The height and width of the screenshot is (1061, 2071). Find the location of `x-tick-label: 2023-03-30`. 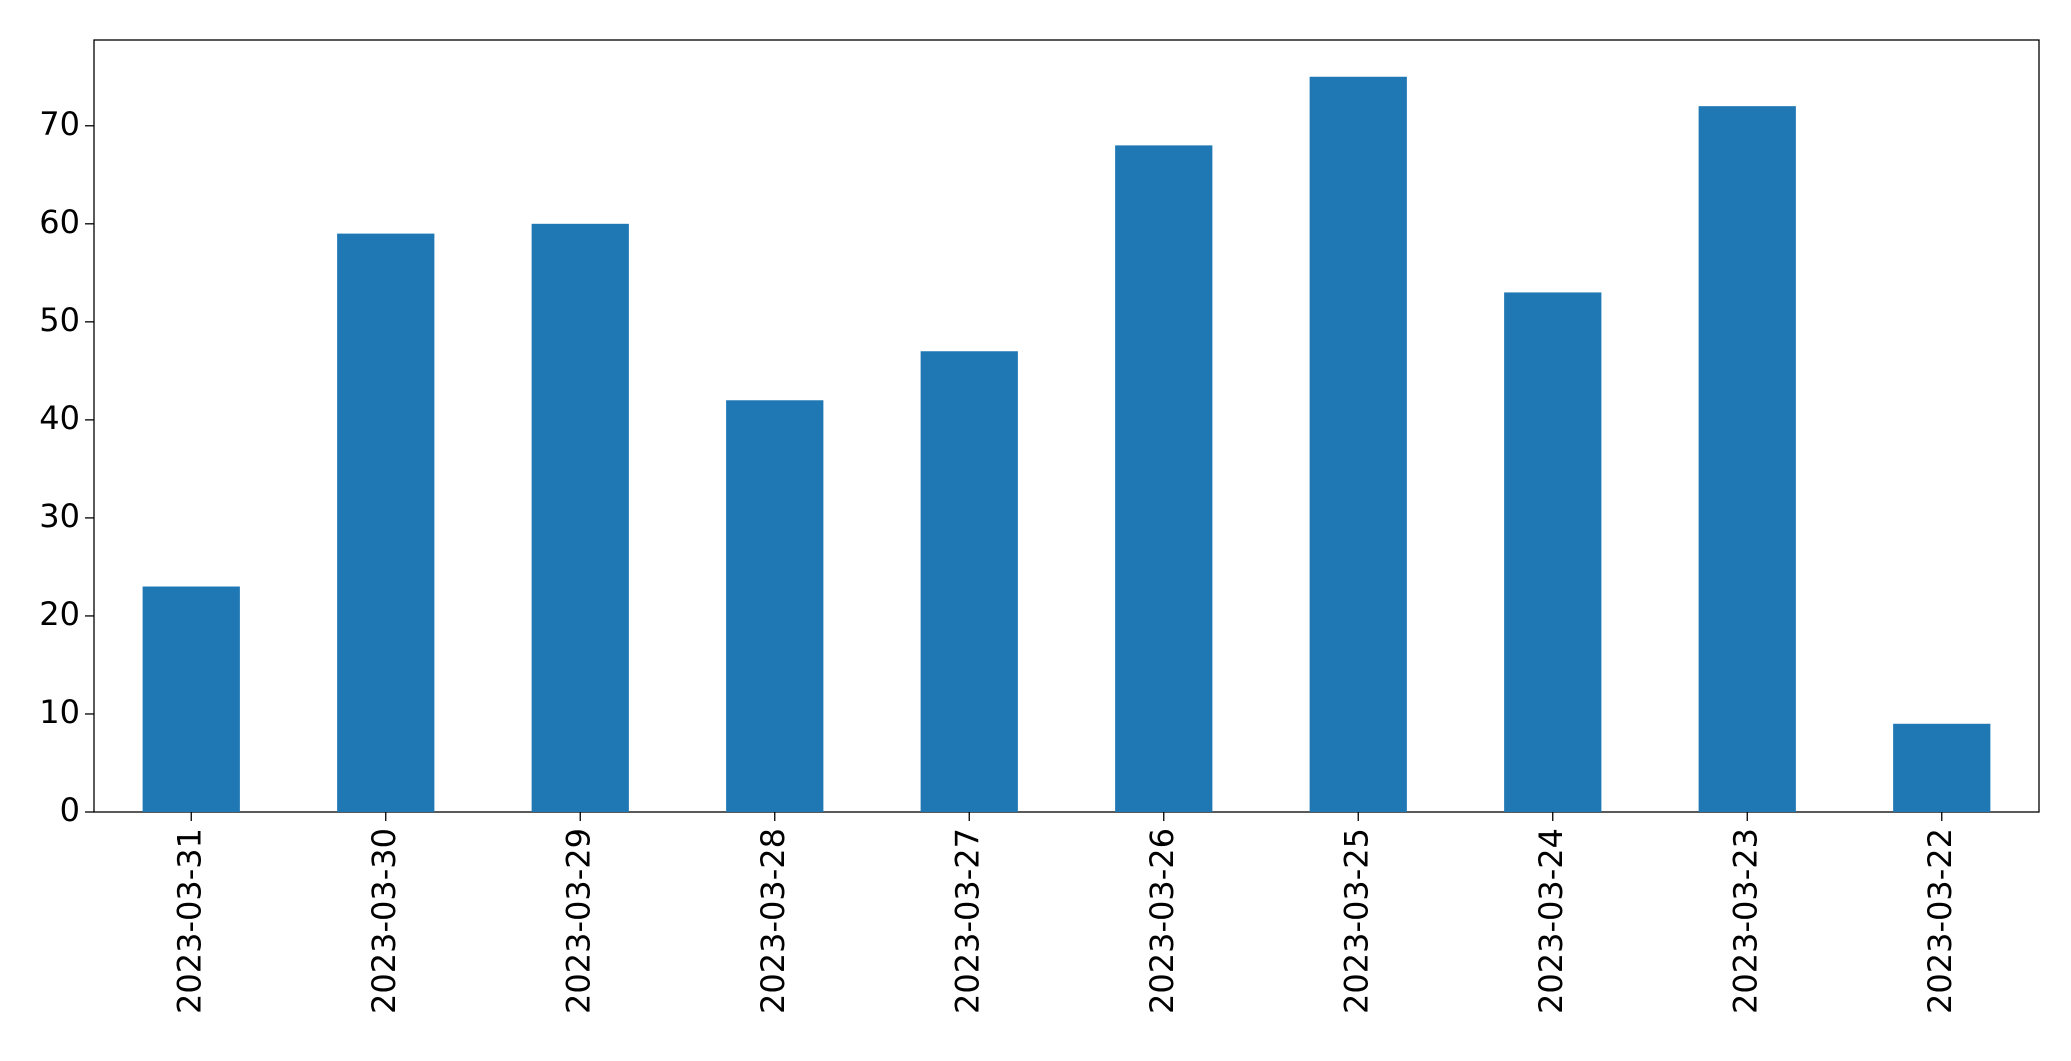

x-tick-label: 2023-03-30 is located at coordinates (384, 921).